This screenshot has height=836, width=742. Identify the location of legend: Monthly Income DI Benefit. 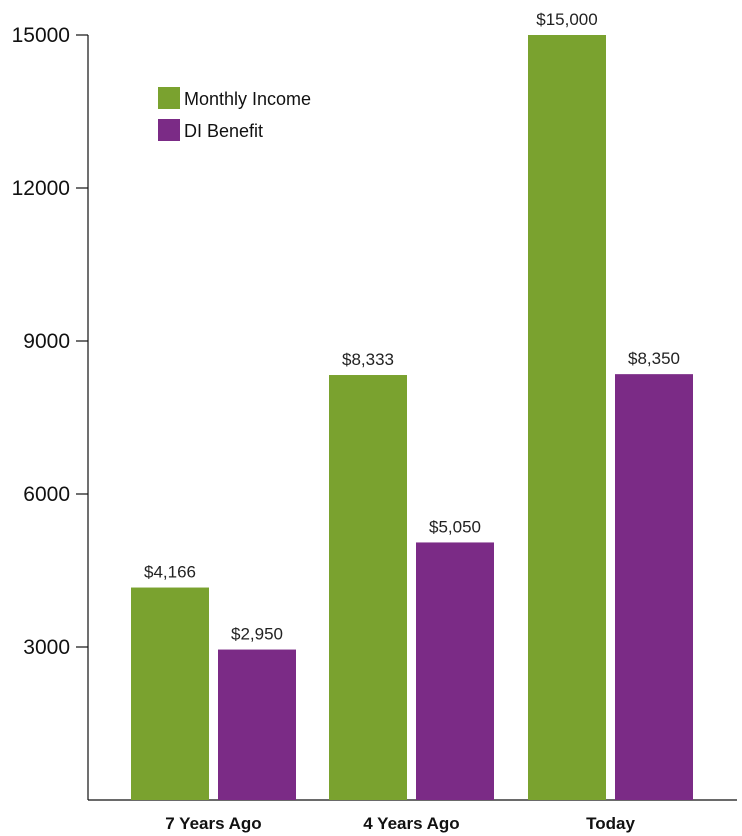
(234, 114).